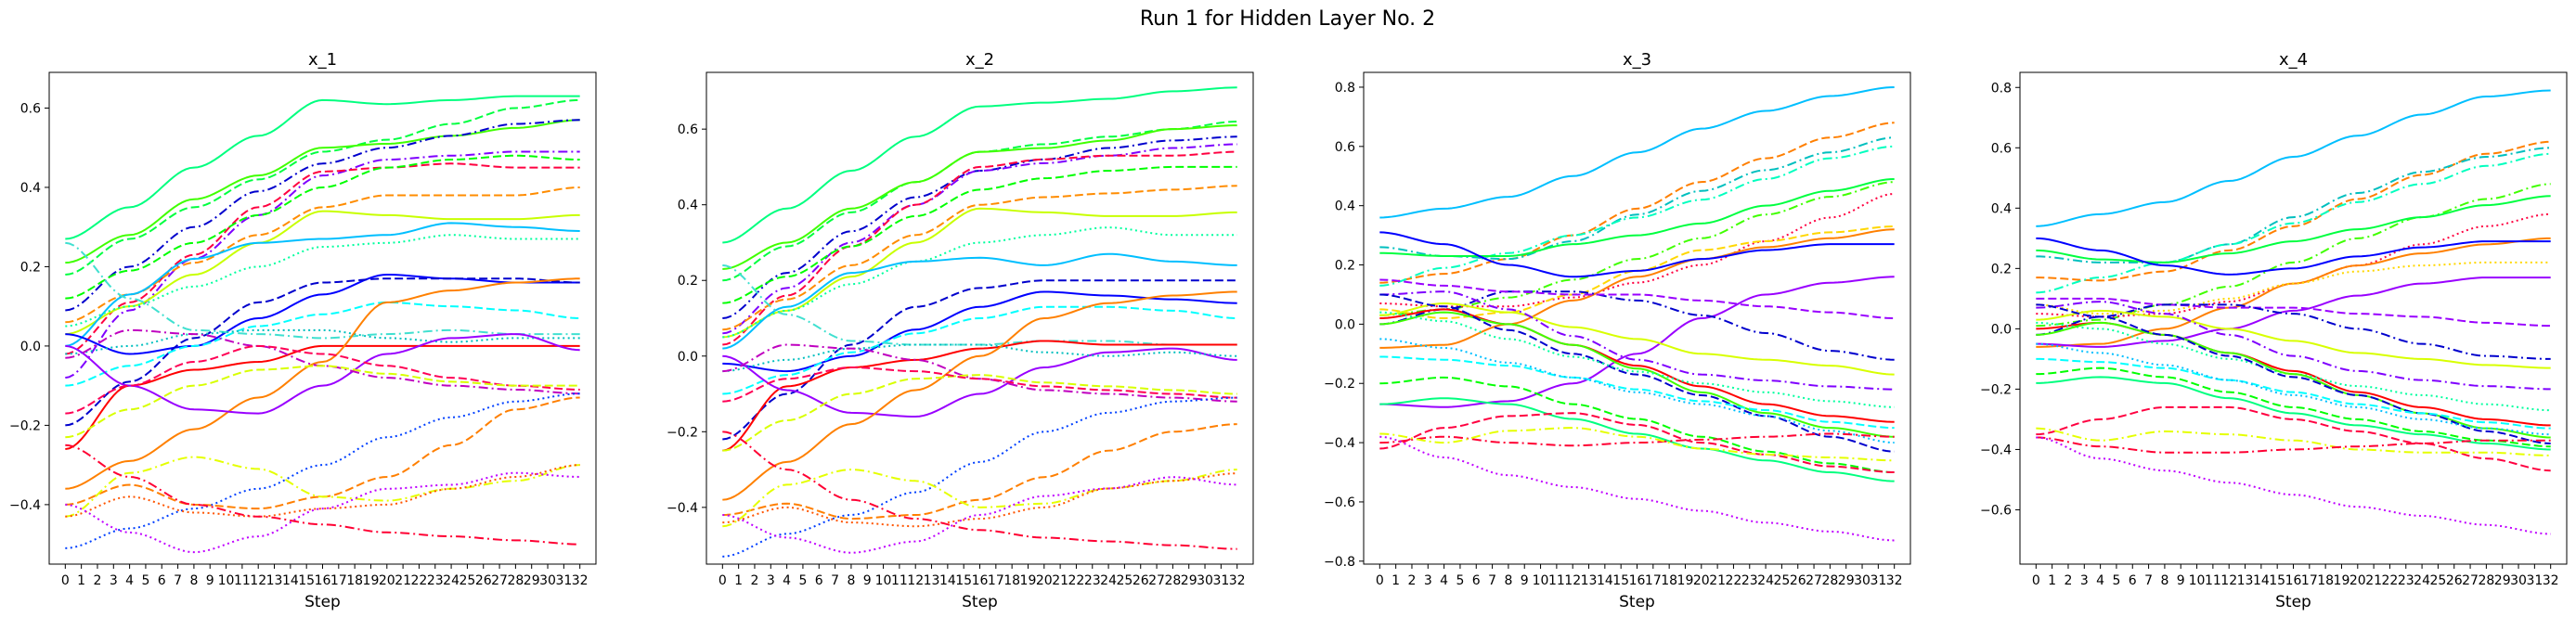  I want to click on x-tick-label: 18, so click(2325, 580).